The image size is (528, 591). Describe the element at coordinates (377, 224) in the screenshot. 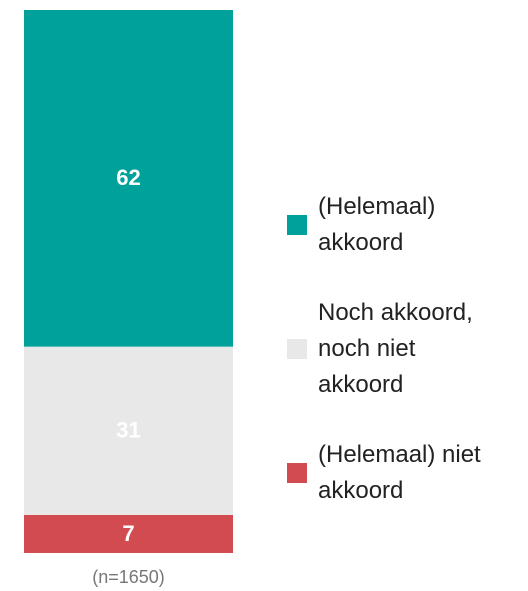

I see `legend-label: (Helemaal) akkoord` at that location.